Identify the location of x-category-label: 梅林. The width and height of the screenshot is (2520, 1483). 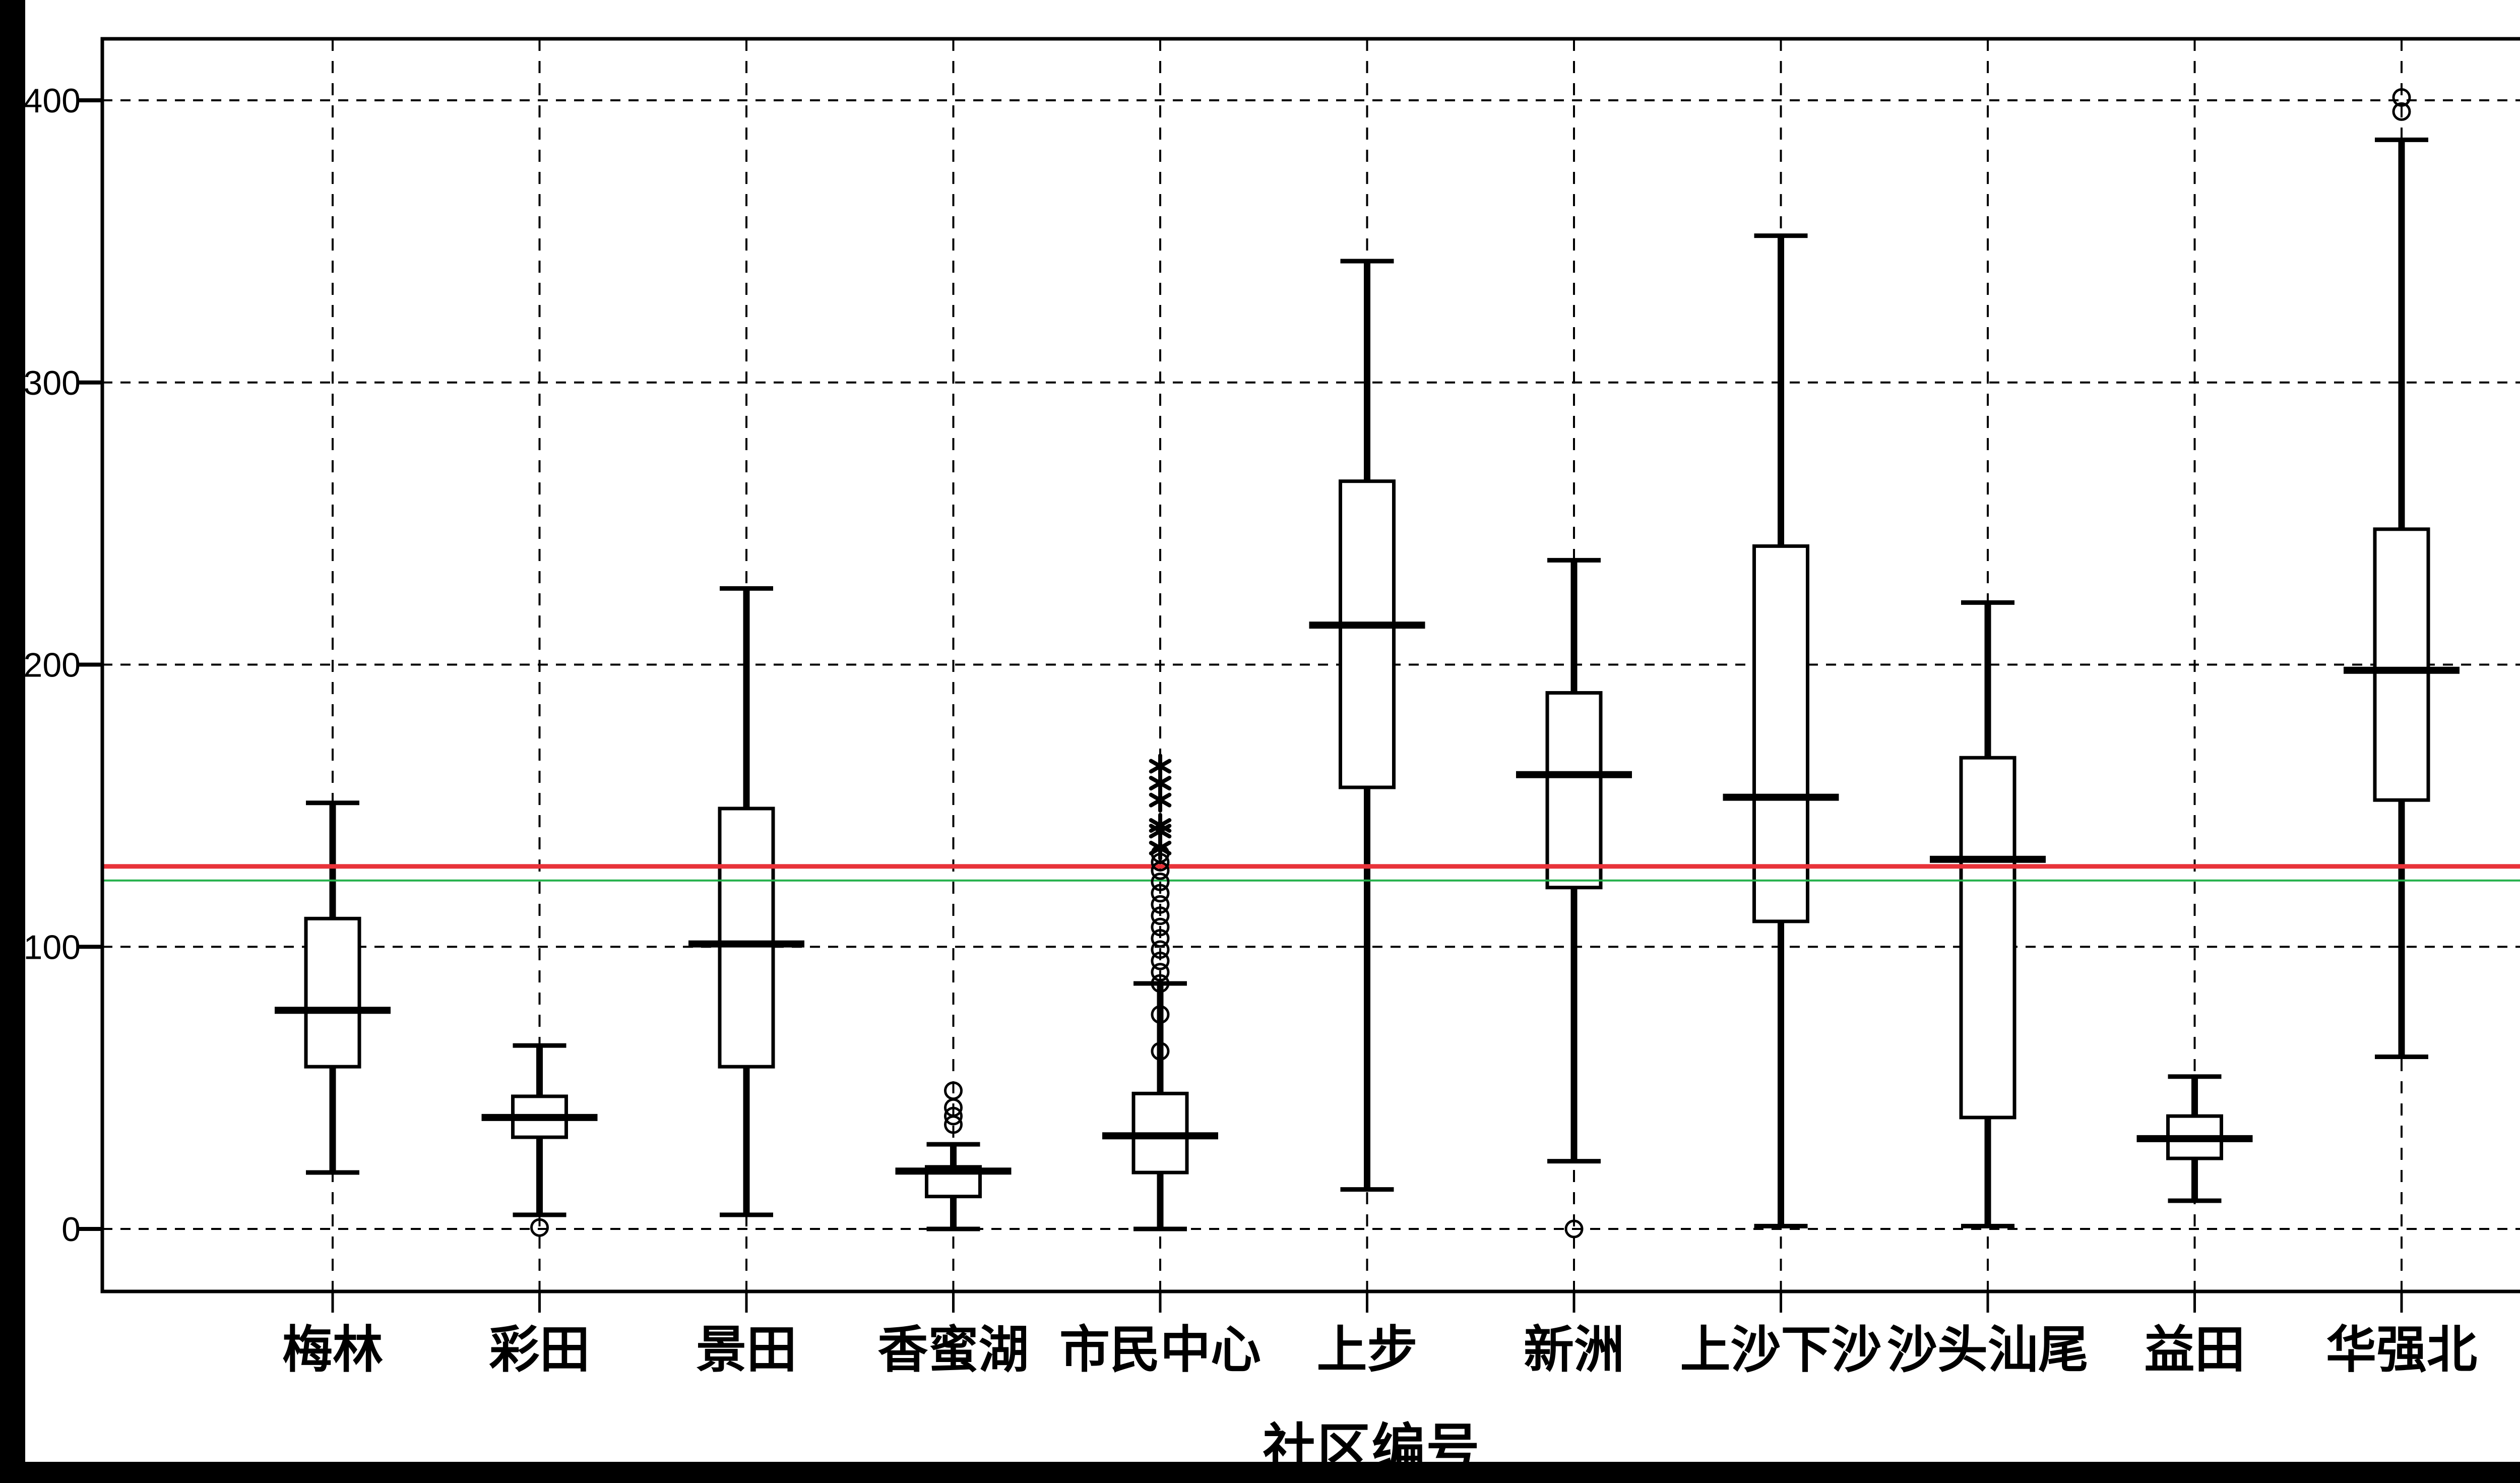
(333, 1350).